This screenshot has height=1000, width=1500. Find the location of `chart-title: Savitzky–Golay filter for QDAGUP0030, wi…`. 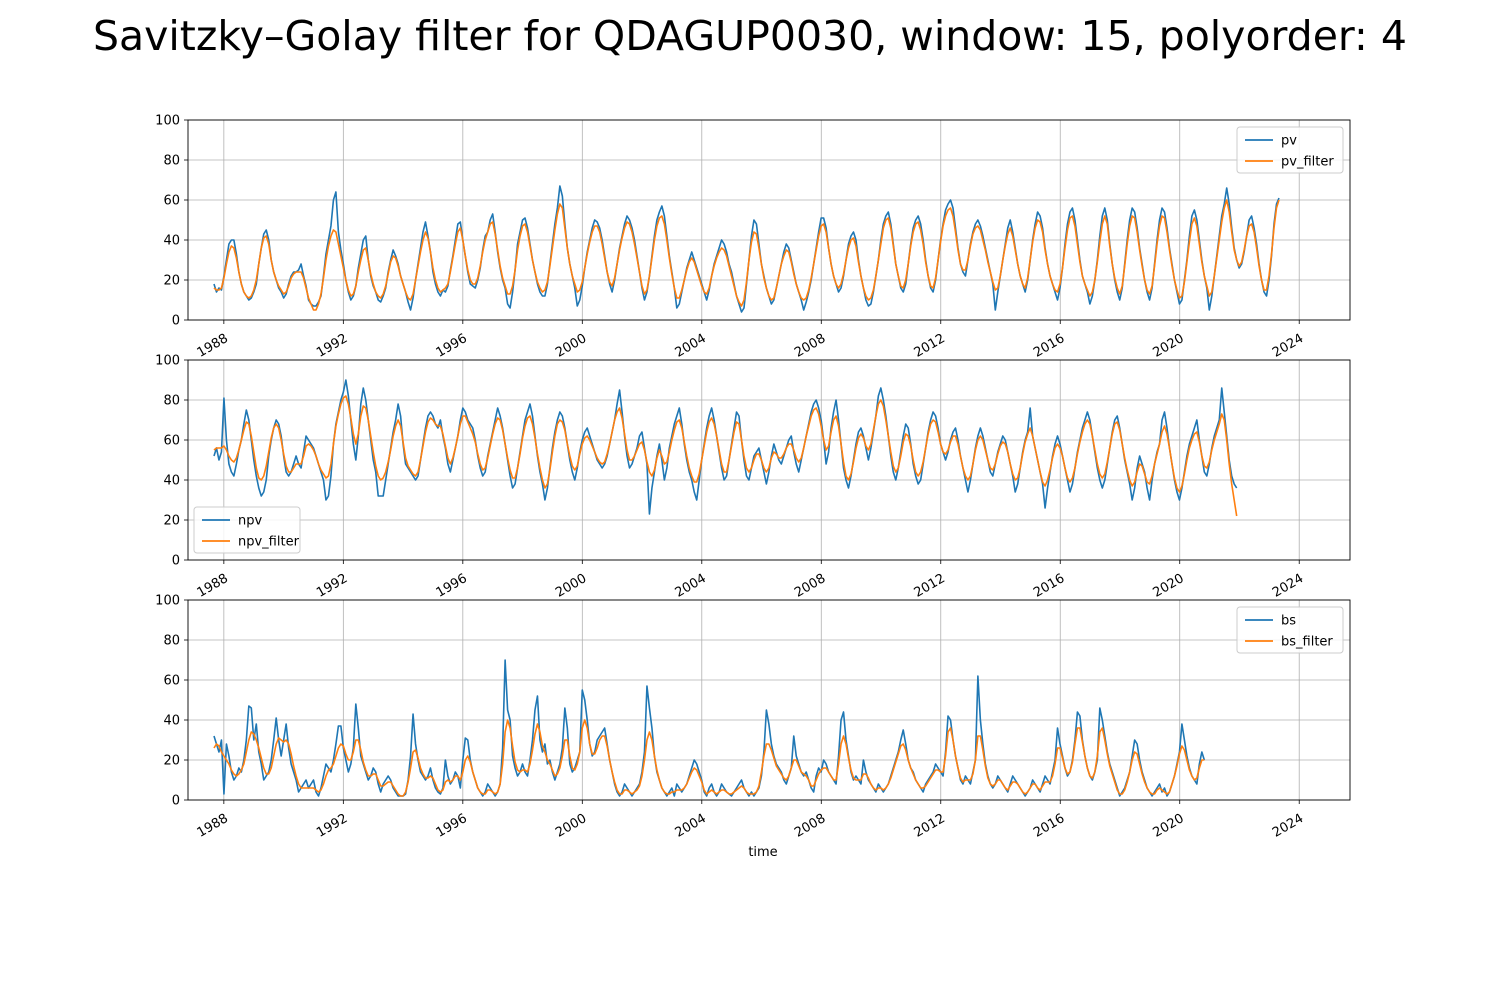

chart-title: Savitzky–Golay filter for QDAGUP0030, wi… is located at coordinates (750, 36).